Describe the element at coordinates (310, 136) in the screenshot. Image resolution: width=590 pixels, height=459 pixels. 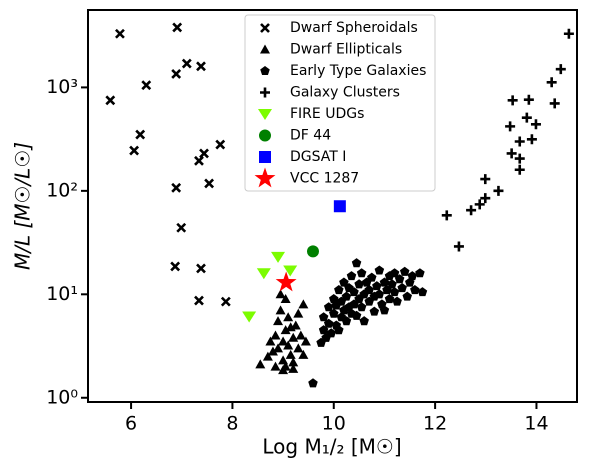
I see `legend-label: DF 44` at that location.